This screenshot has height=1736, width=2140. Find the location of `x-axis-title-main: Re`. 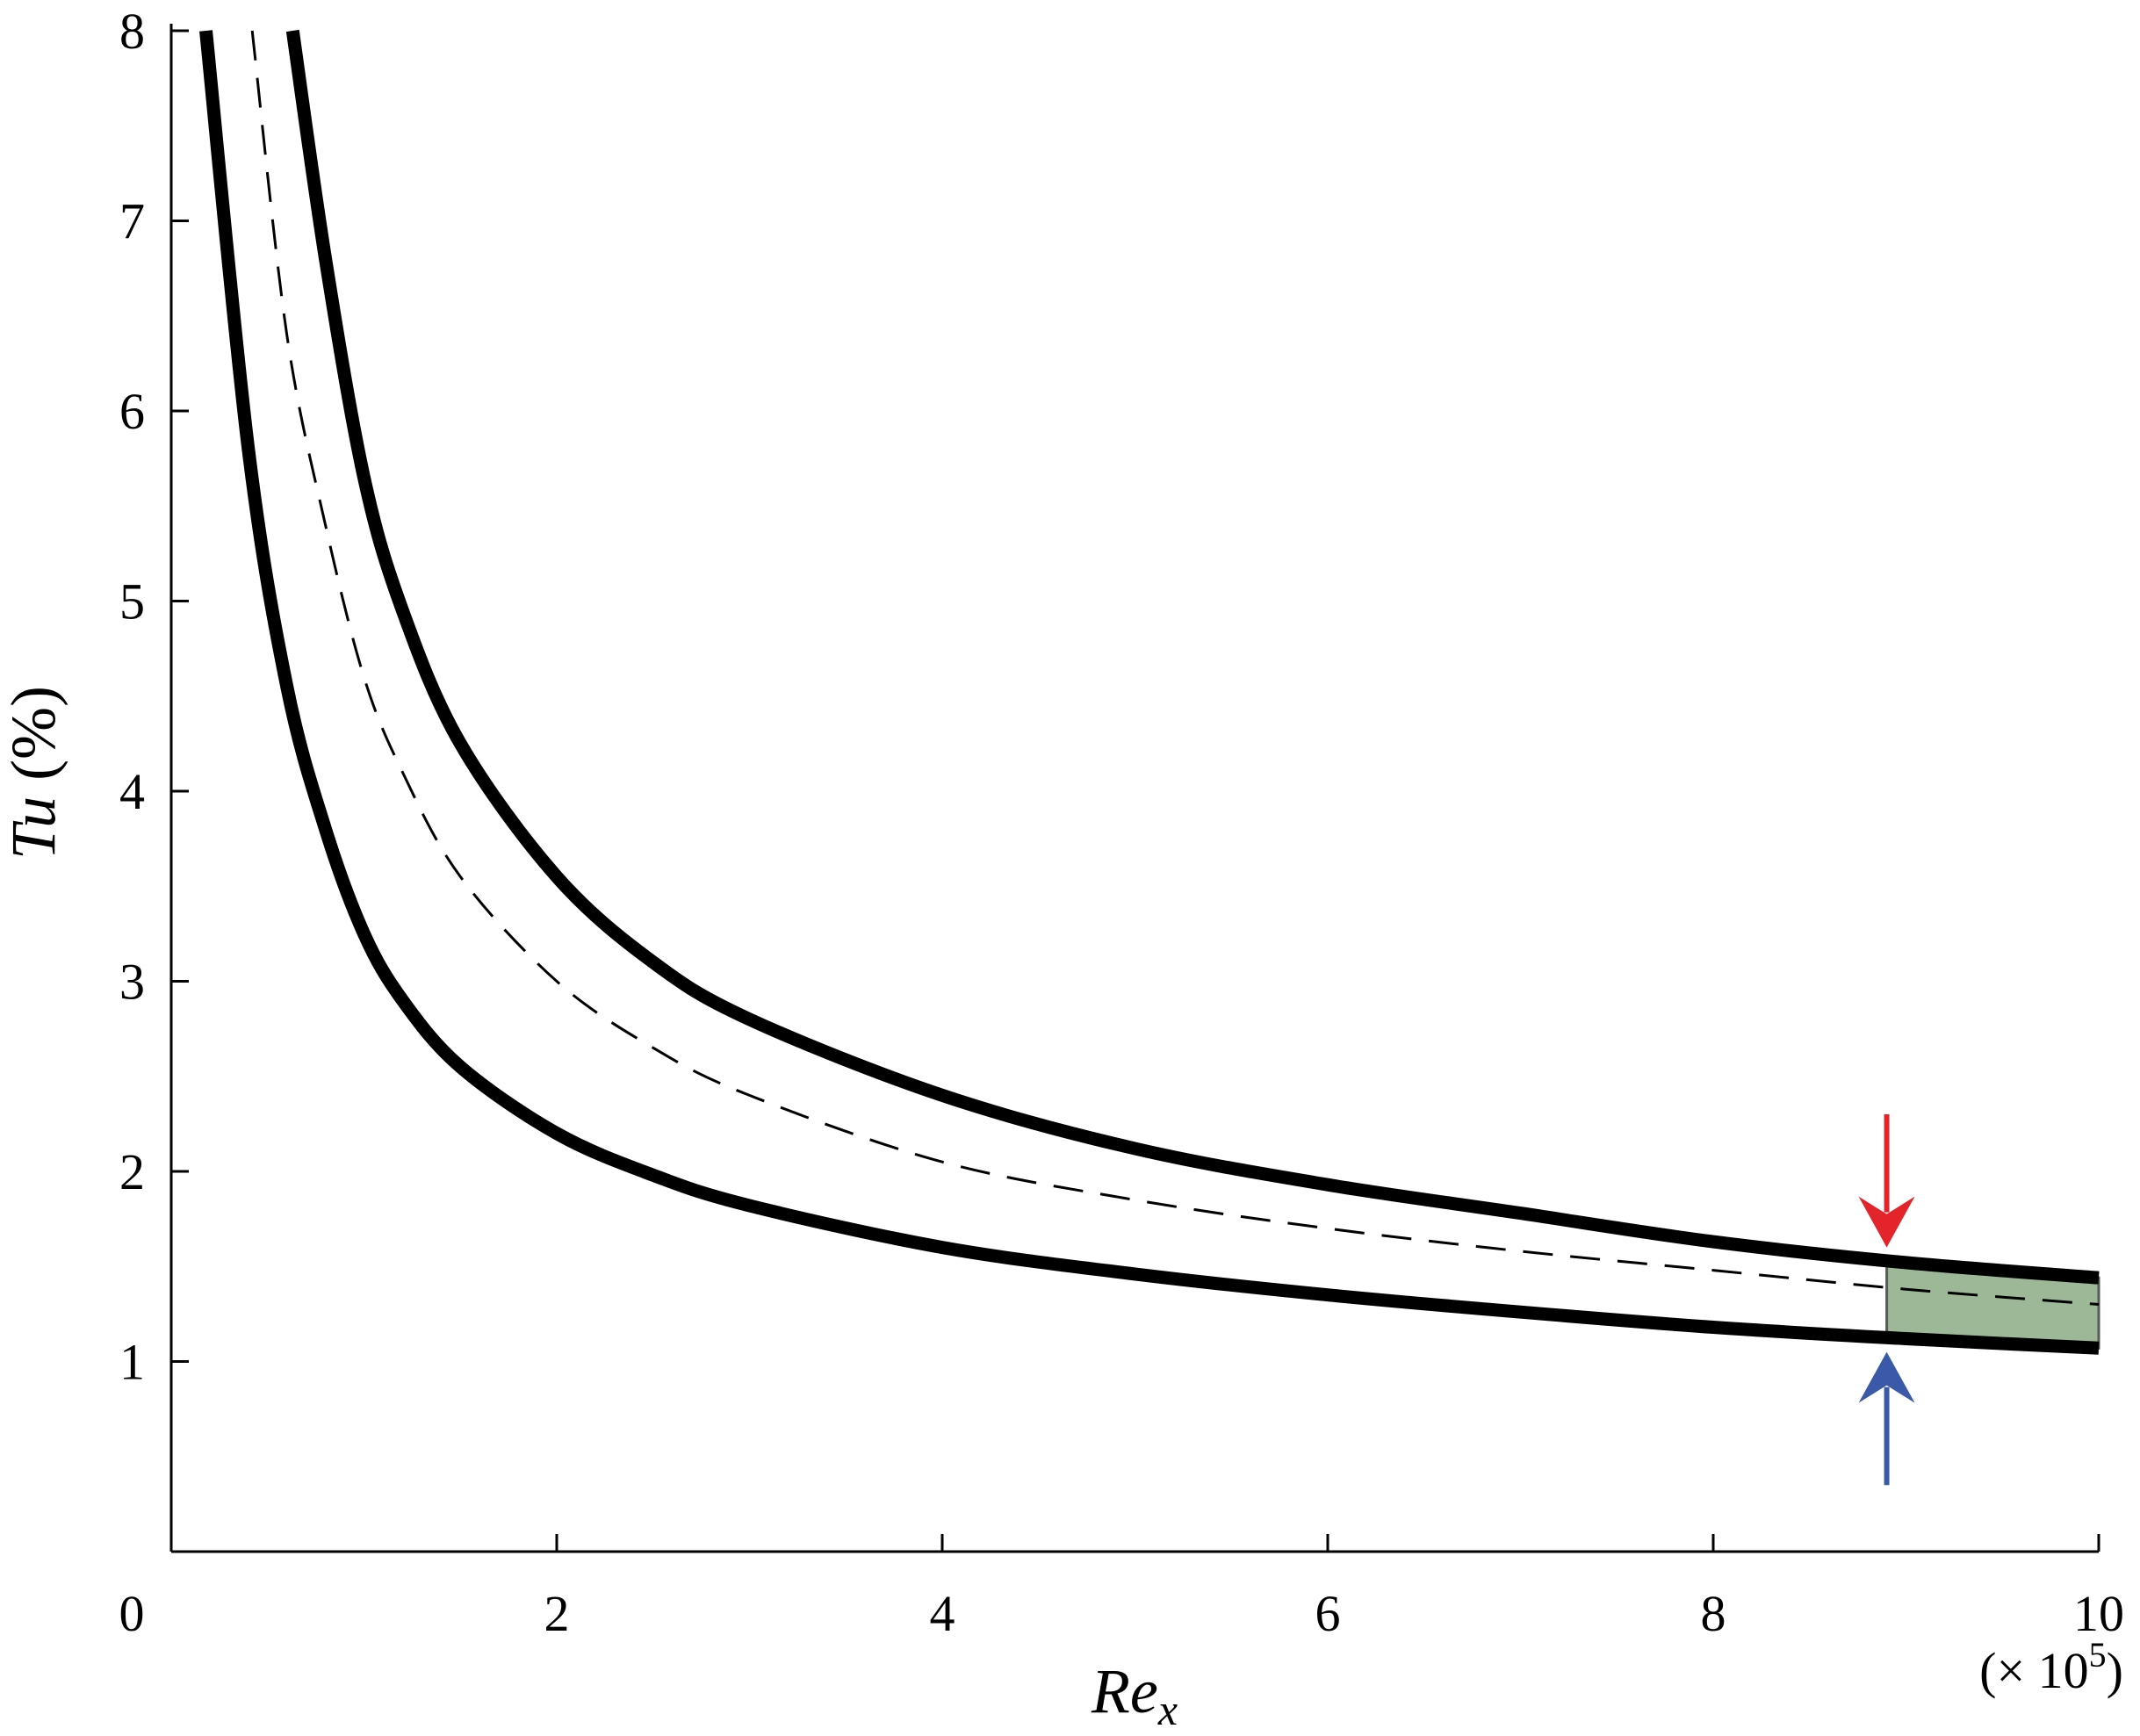

x-axis-title-main: Re is located at coordinates (1124, 1691).